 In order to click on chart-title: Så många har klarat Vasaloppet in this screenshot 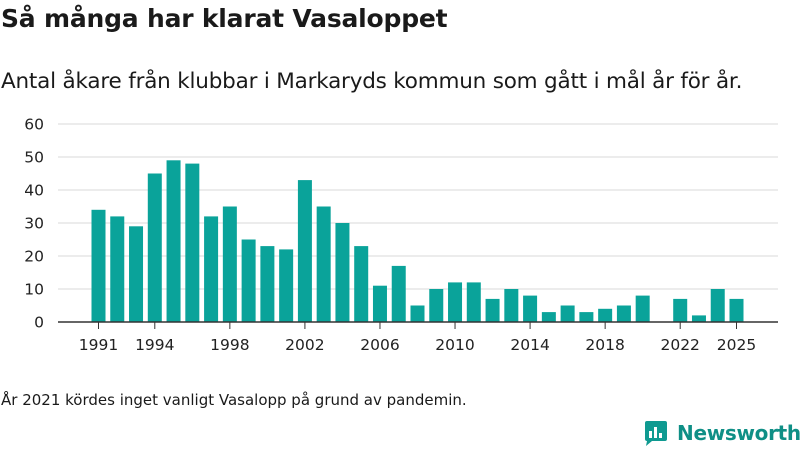, I will do `click(224, 18)`.